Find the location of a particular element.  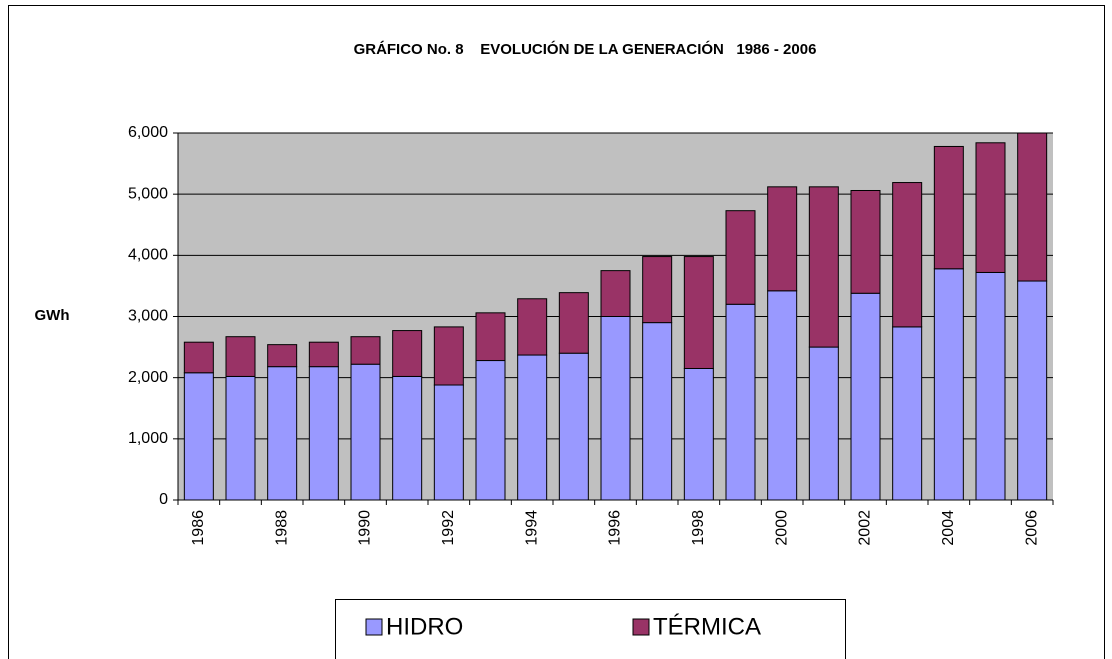

legend-label: TÉRMICA is located at coordinates (707, 626).